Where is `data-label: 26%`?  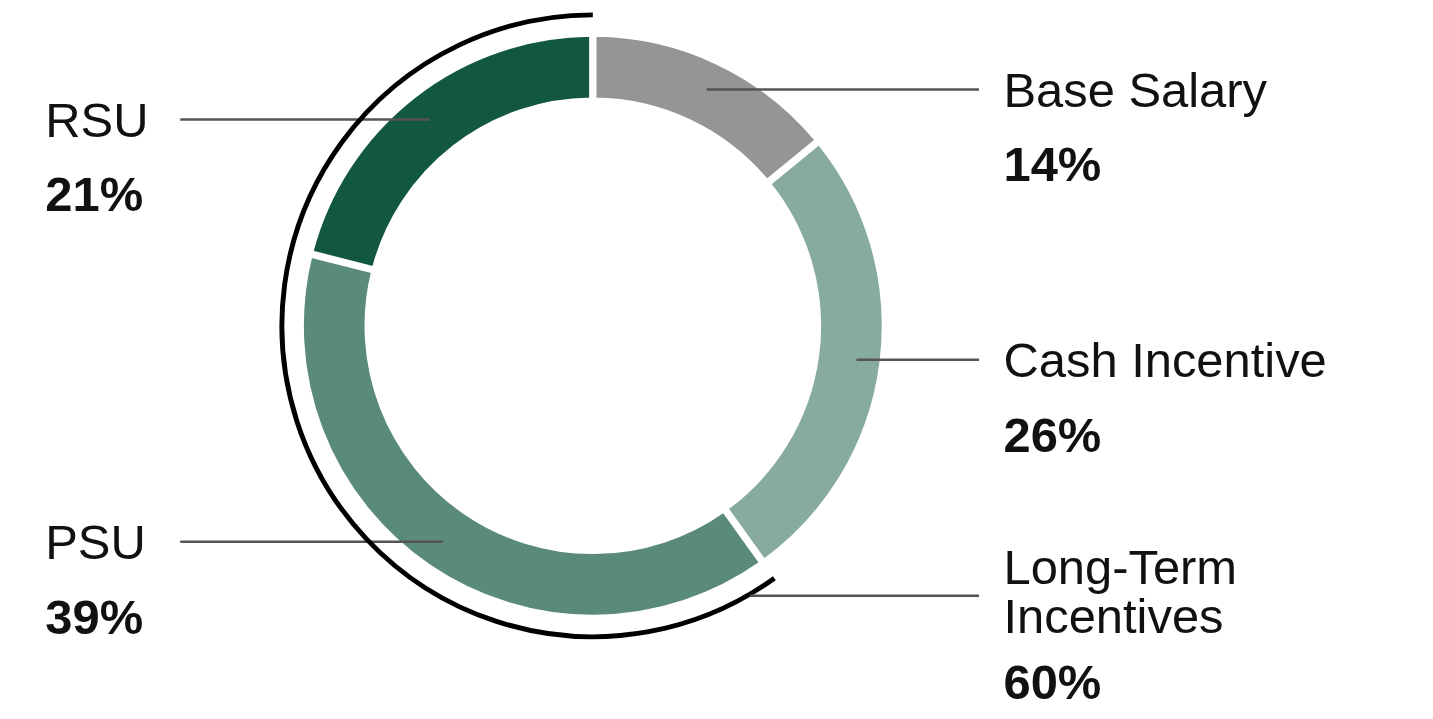
data-label: 26% is located at coordinates (1052, 434).